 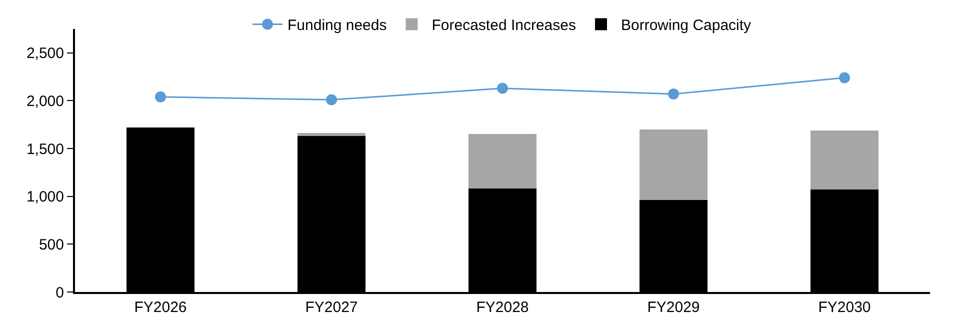 What do you see at coordinates (844, 307) in the screenshot?
I see `x-tick-label: FY2030` at bounding box center [844, 307].